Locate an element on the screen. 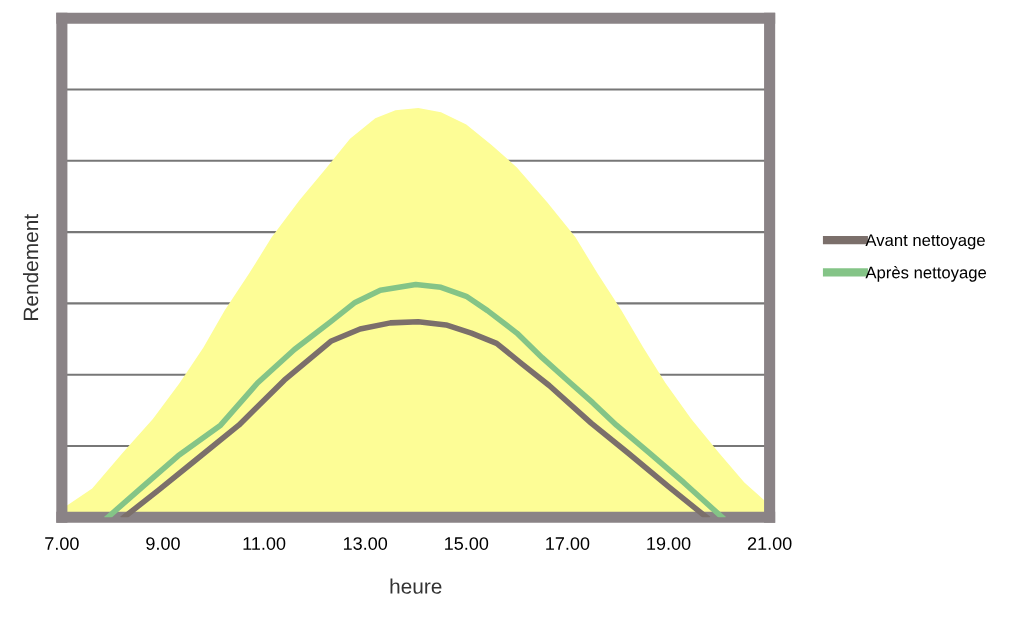  x-axis-title: heure is located at coordinates (416, 586).